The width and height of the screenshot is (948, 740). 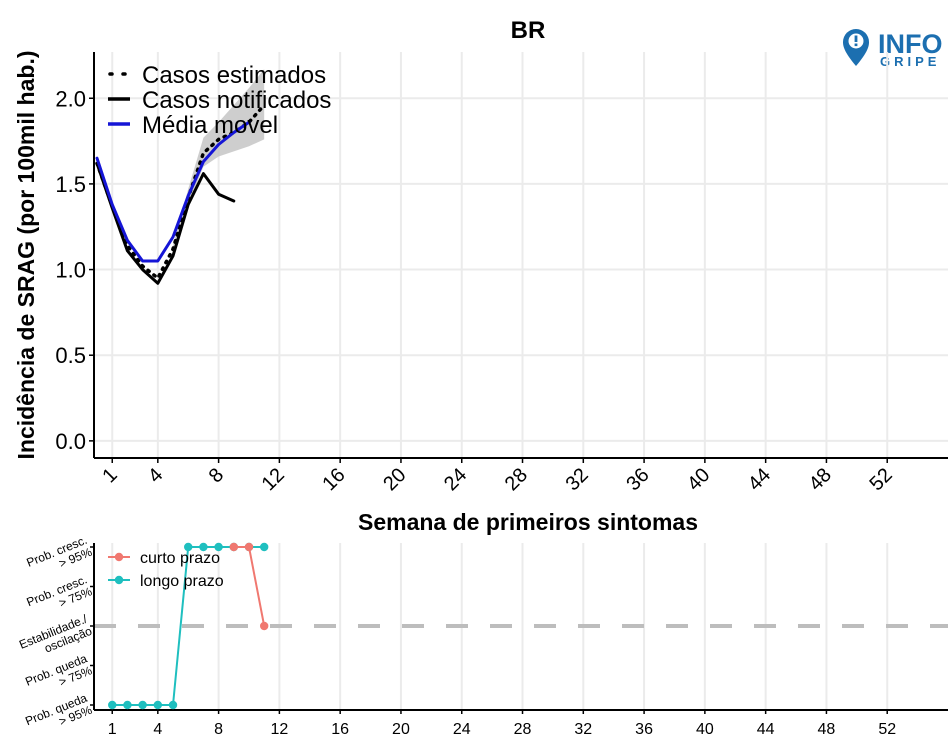 I want to click on legend-label: Casos notificados, so click(x=236, y=100).